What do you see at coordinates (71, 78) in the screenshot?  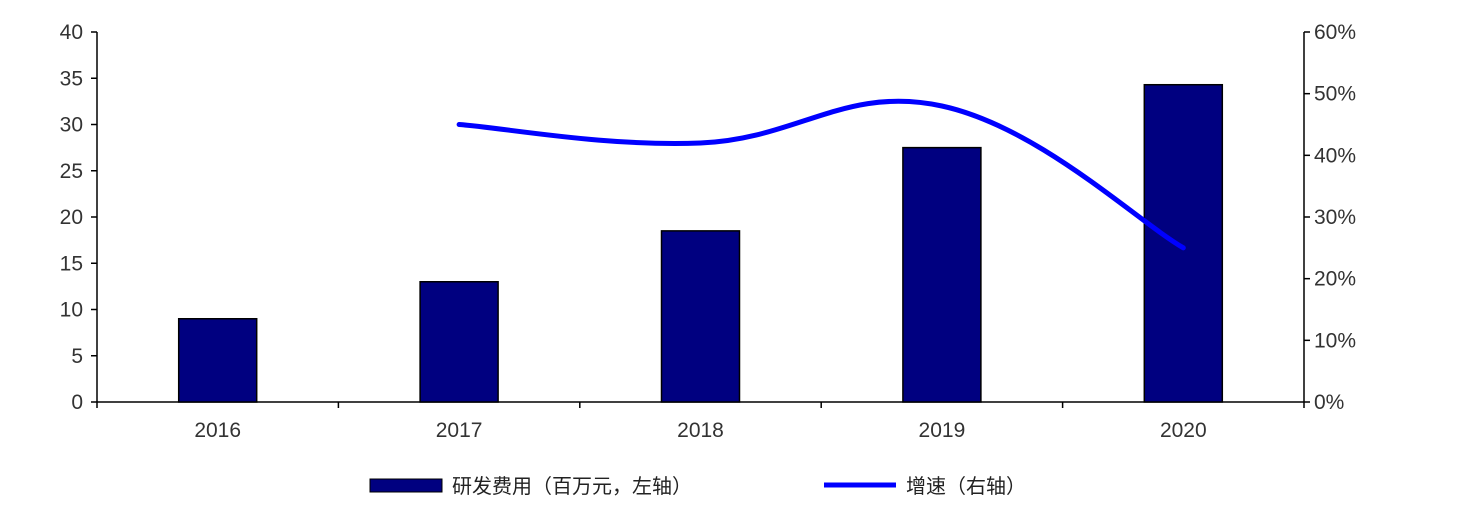 I see `y-left-tick-label: 35` at bounding box center [71, 78].